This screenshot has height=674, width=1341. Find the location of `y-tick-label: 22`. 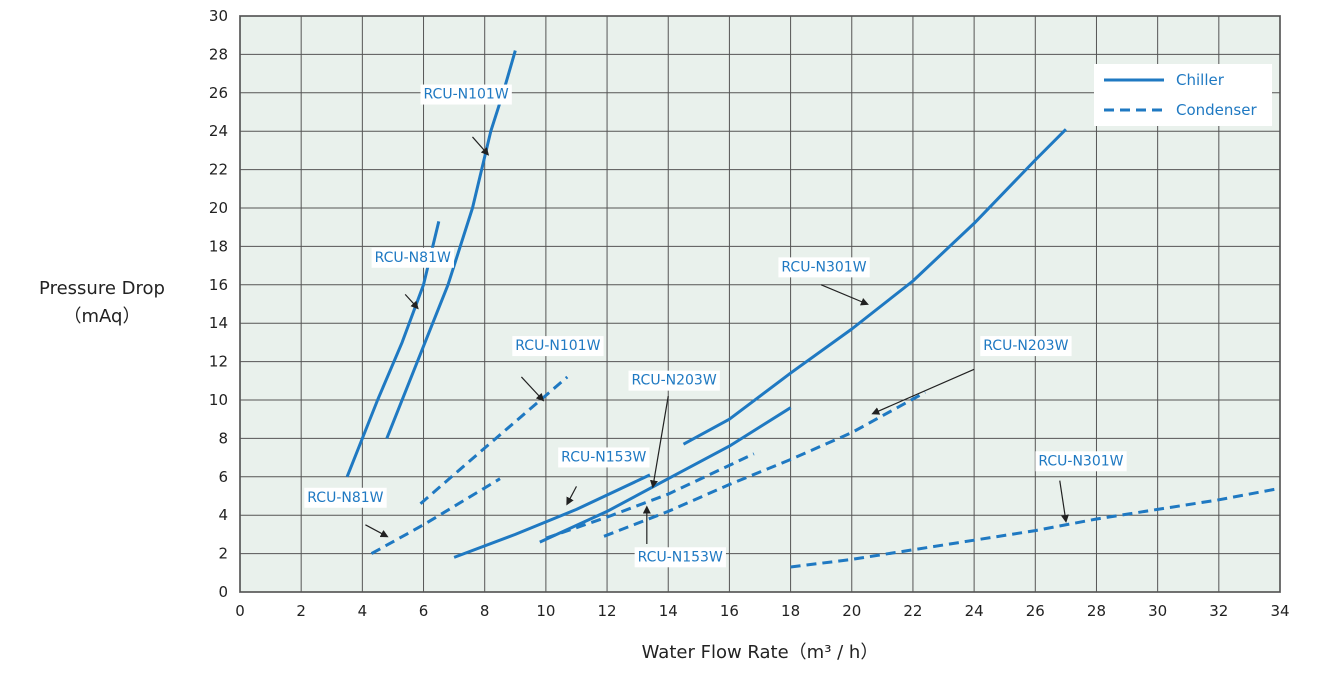

y-tick-label: 22 is located at coordinates (218, 170).